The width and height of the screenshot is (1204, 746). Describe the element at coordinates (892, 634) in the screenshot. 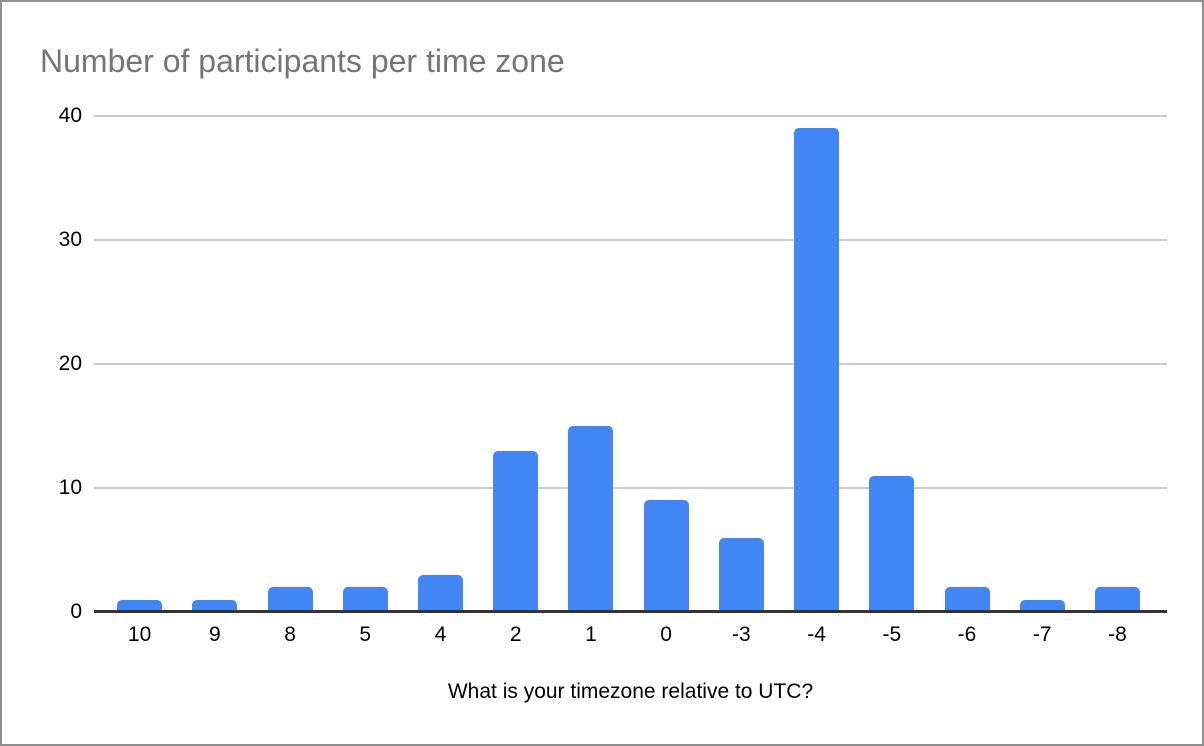

I see `x-tick-label: -5` at that location.